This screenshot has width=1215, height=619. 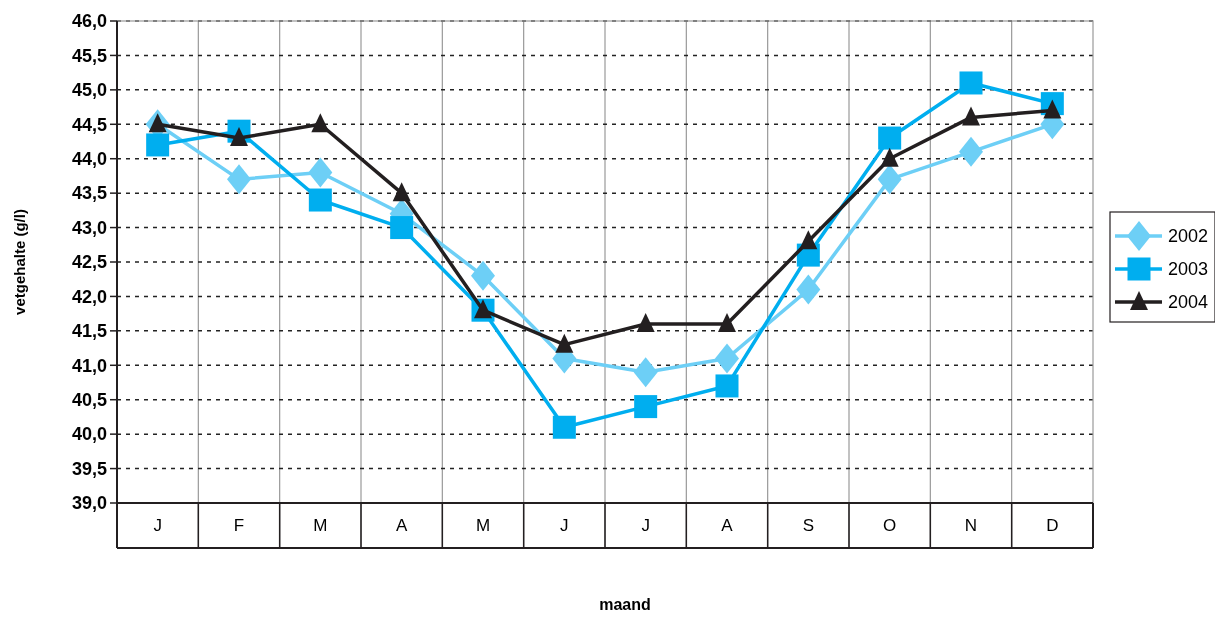 I want to click on y-axis-title: vetgehalte (g/l), so click(x=20, y=262).